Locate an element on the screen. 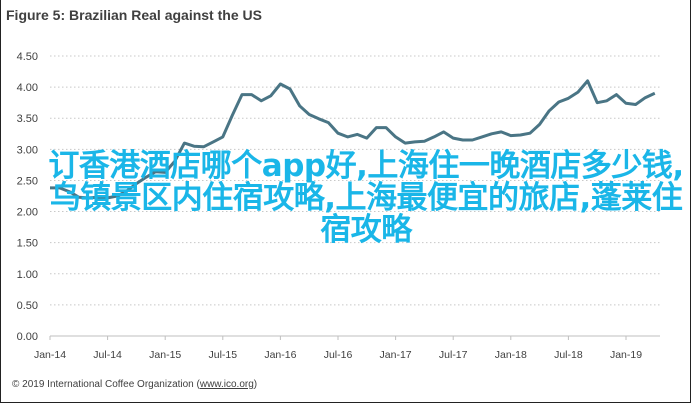 The height and width of the screenshot is (406, 695). x-tick-label: Jul-15 is located at coordinates (222, 355).